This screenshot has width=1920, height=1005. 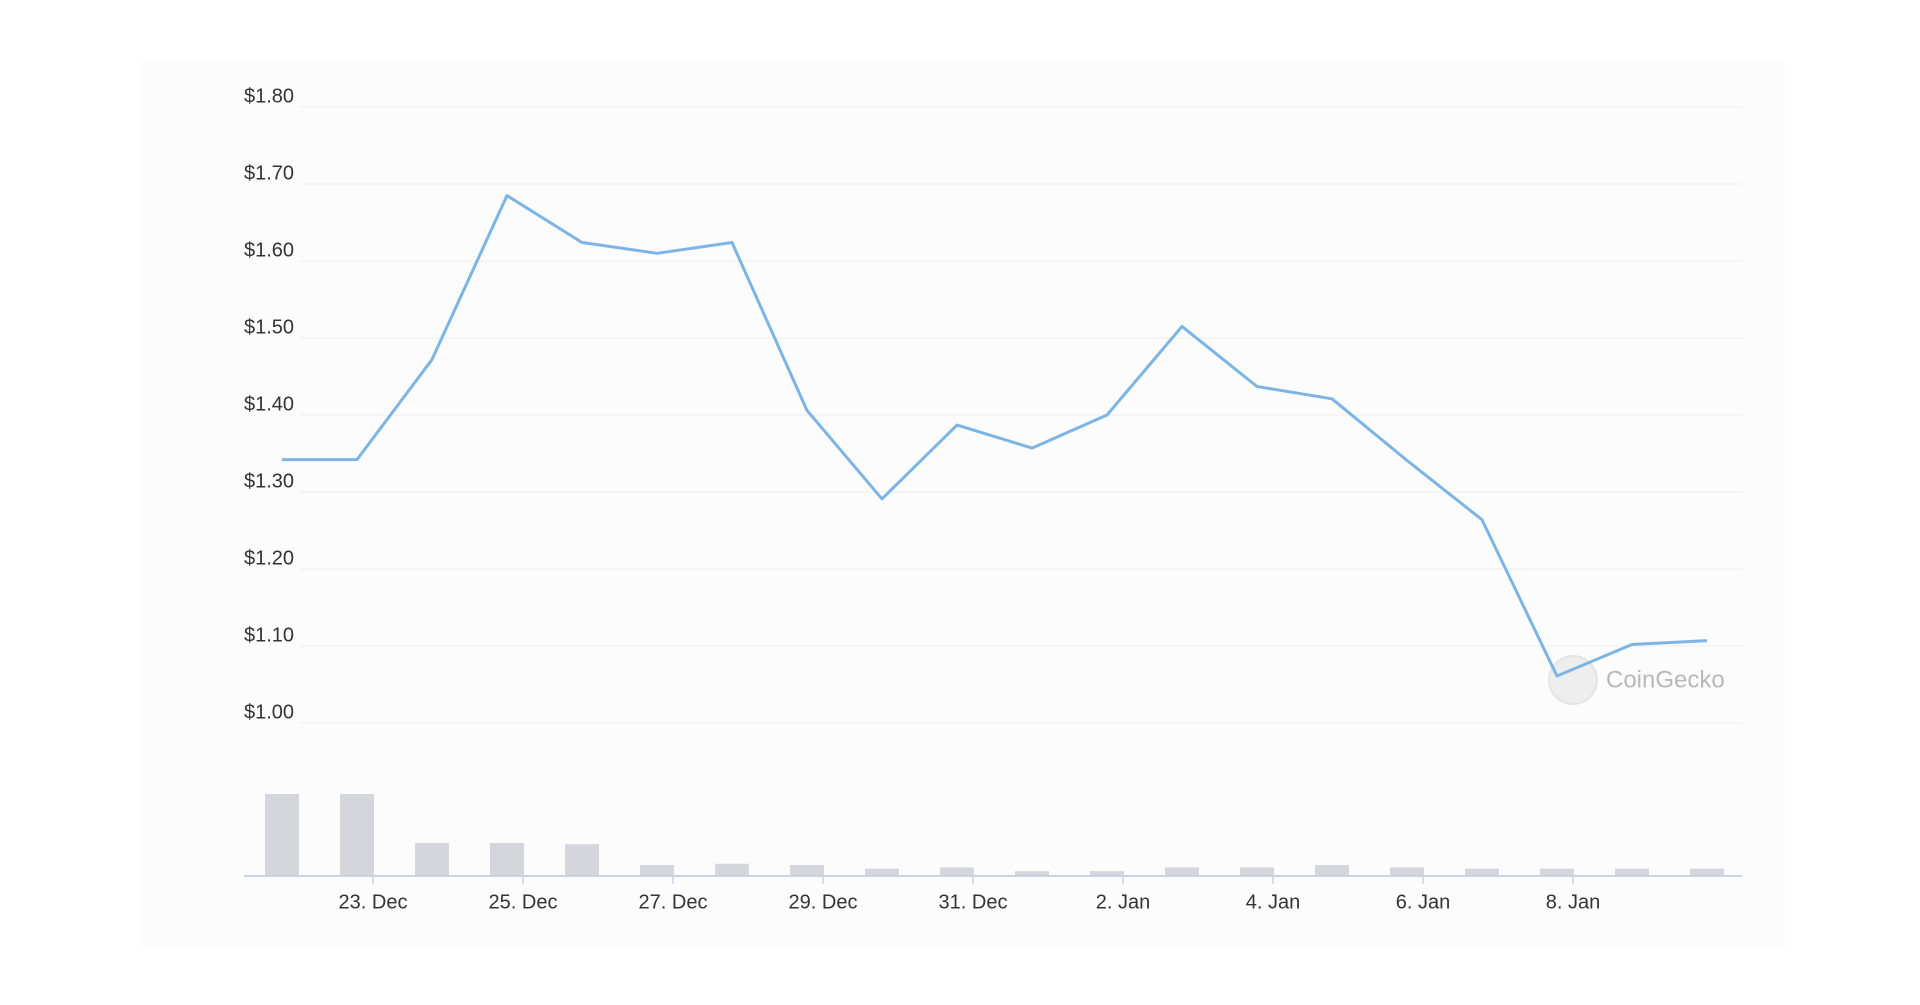 I want to click on y-tick-label: $1.50, so click(x=269, y=327).